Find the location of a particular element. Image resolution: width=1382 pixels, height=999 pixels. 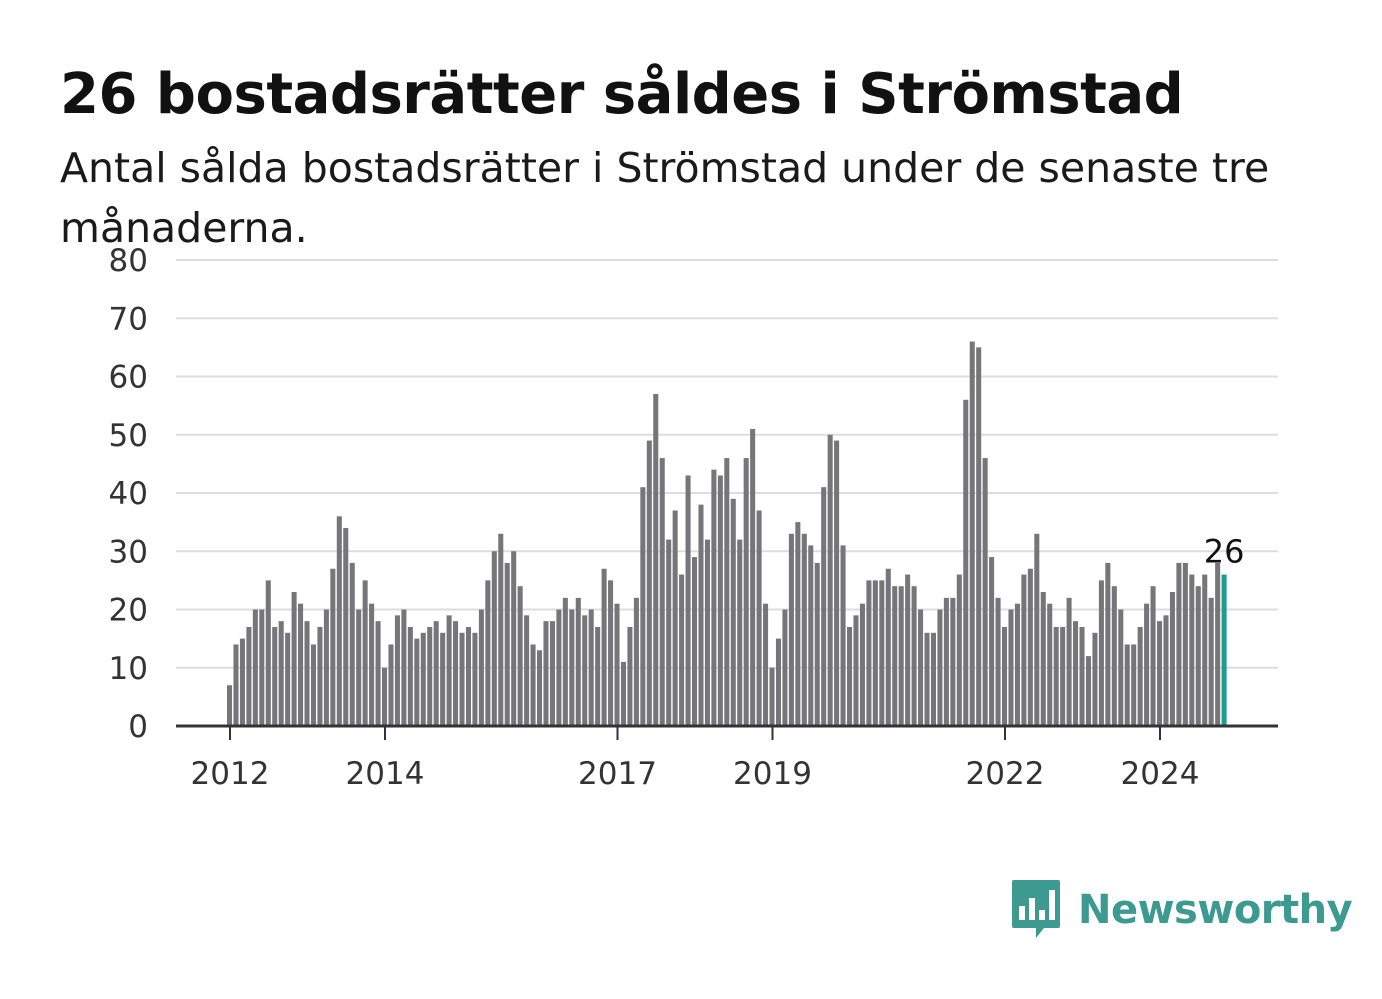

y-tick-label: 50 is located at coordinates (128, 436).